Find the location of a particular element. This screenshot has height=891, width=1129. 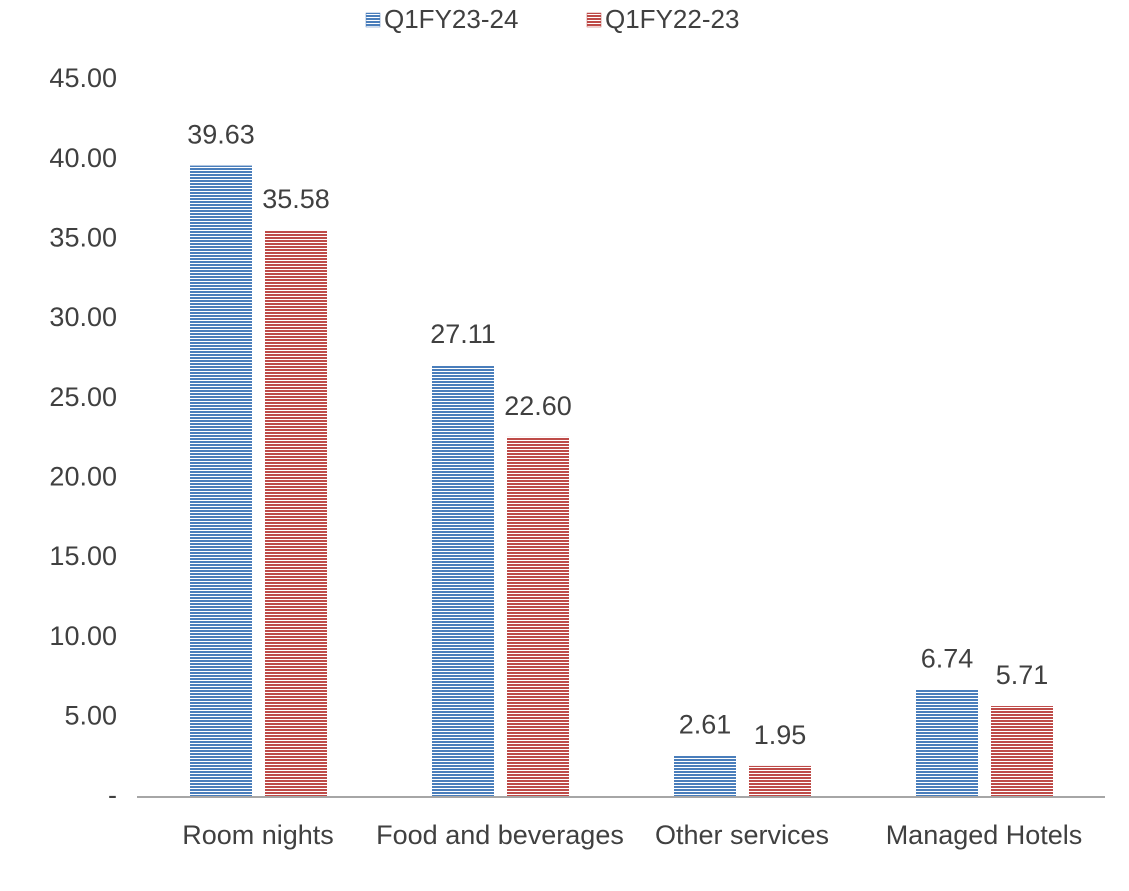

y-tick-label: 40.00 is located at coordinates (83, 158).